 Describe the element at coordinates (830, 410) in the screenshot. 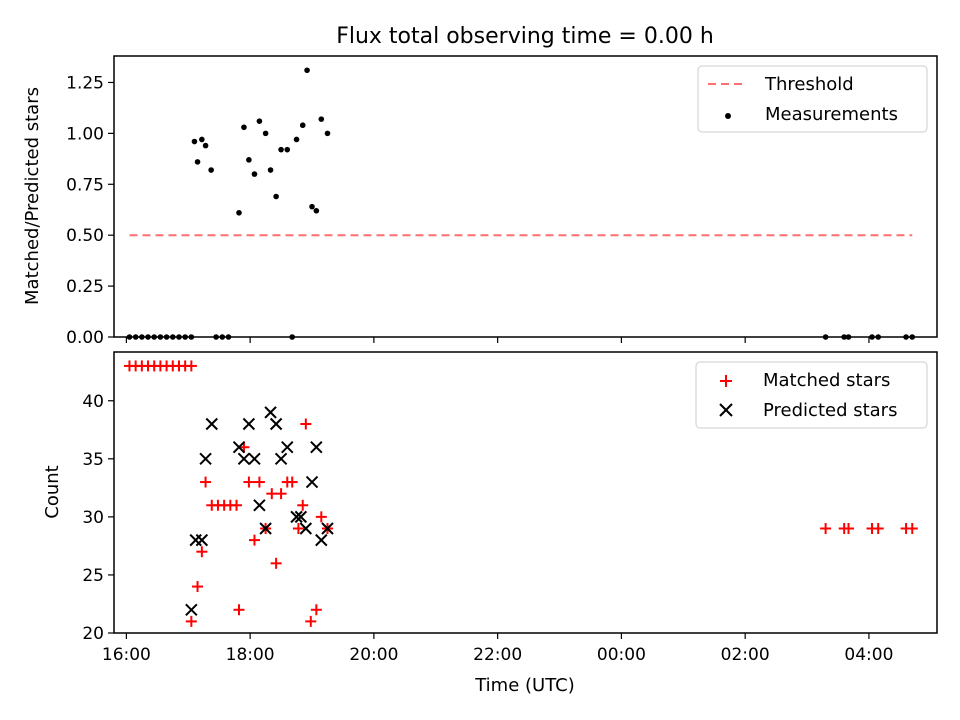

I see `legend-predicted-label: Predicted stars` at that location.